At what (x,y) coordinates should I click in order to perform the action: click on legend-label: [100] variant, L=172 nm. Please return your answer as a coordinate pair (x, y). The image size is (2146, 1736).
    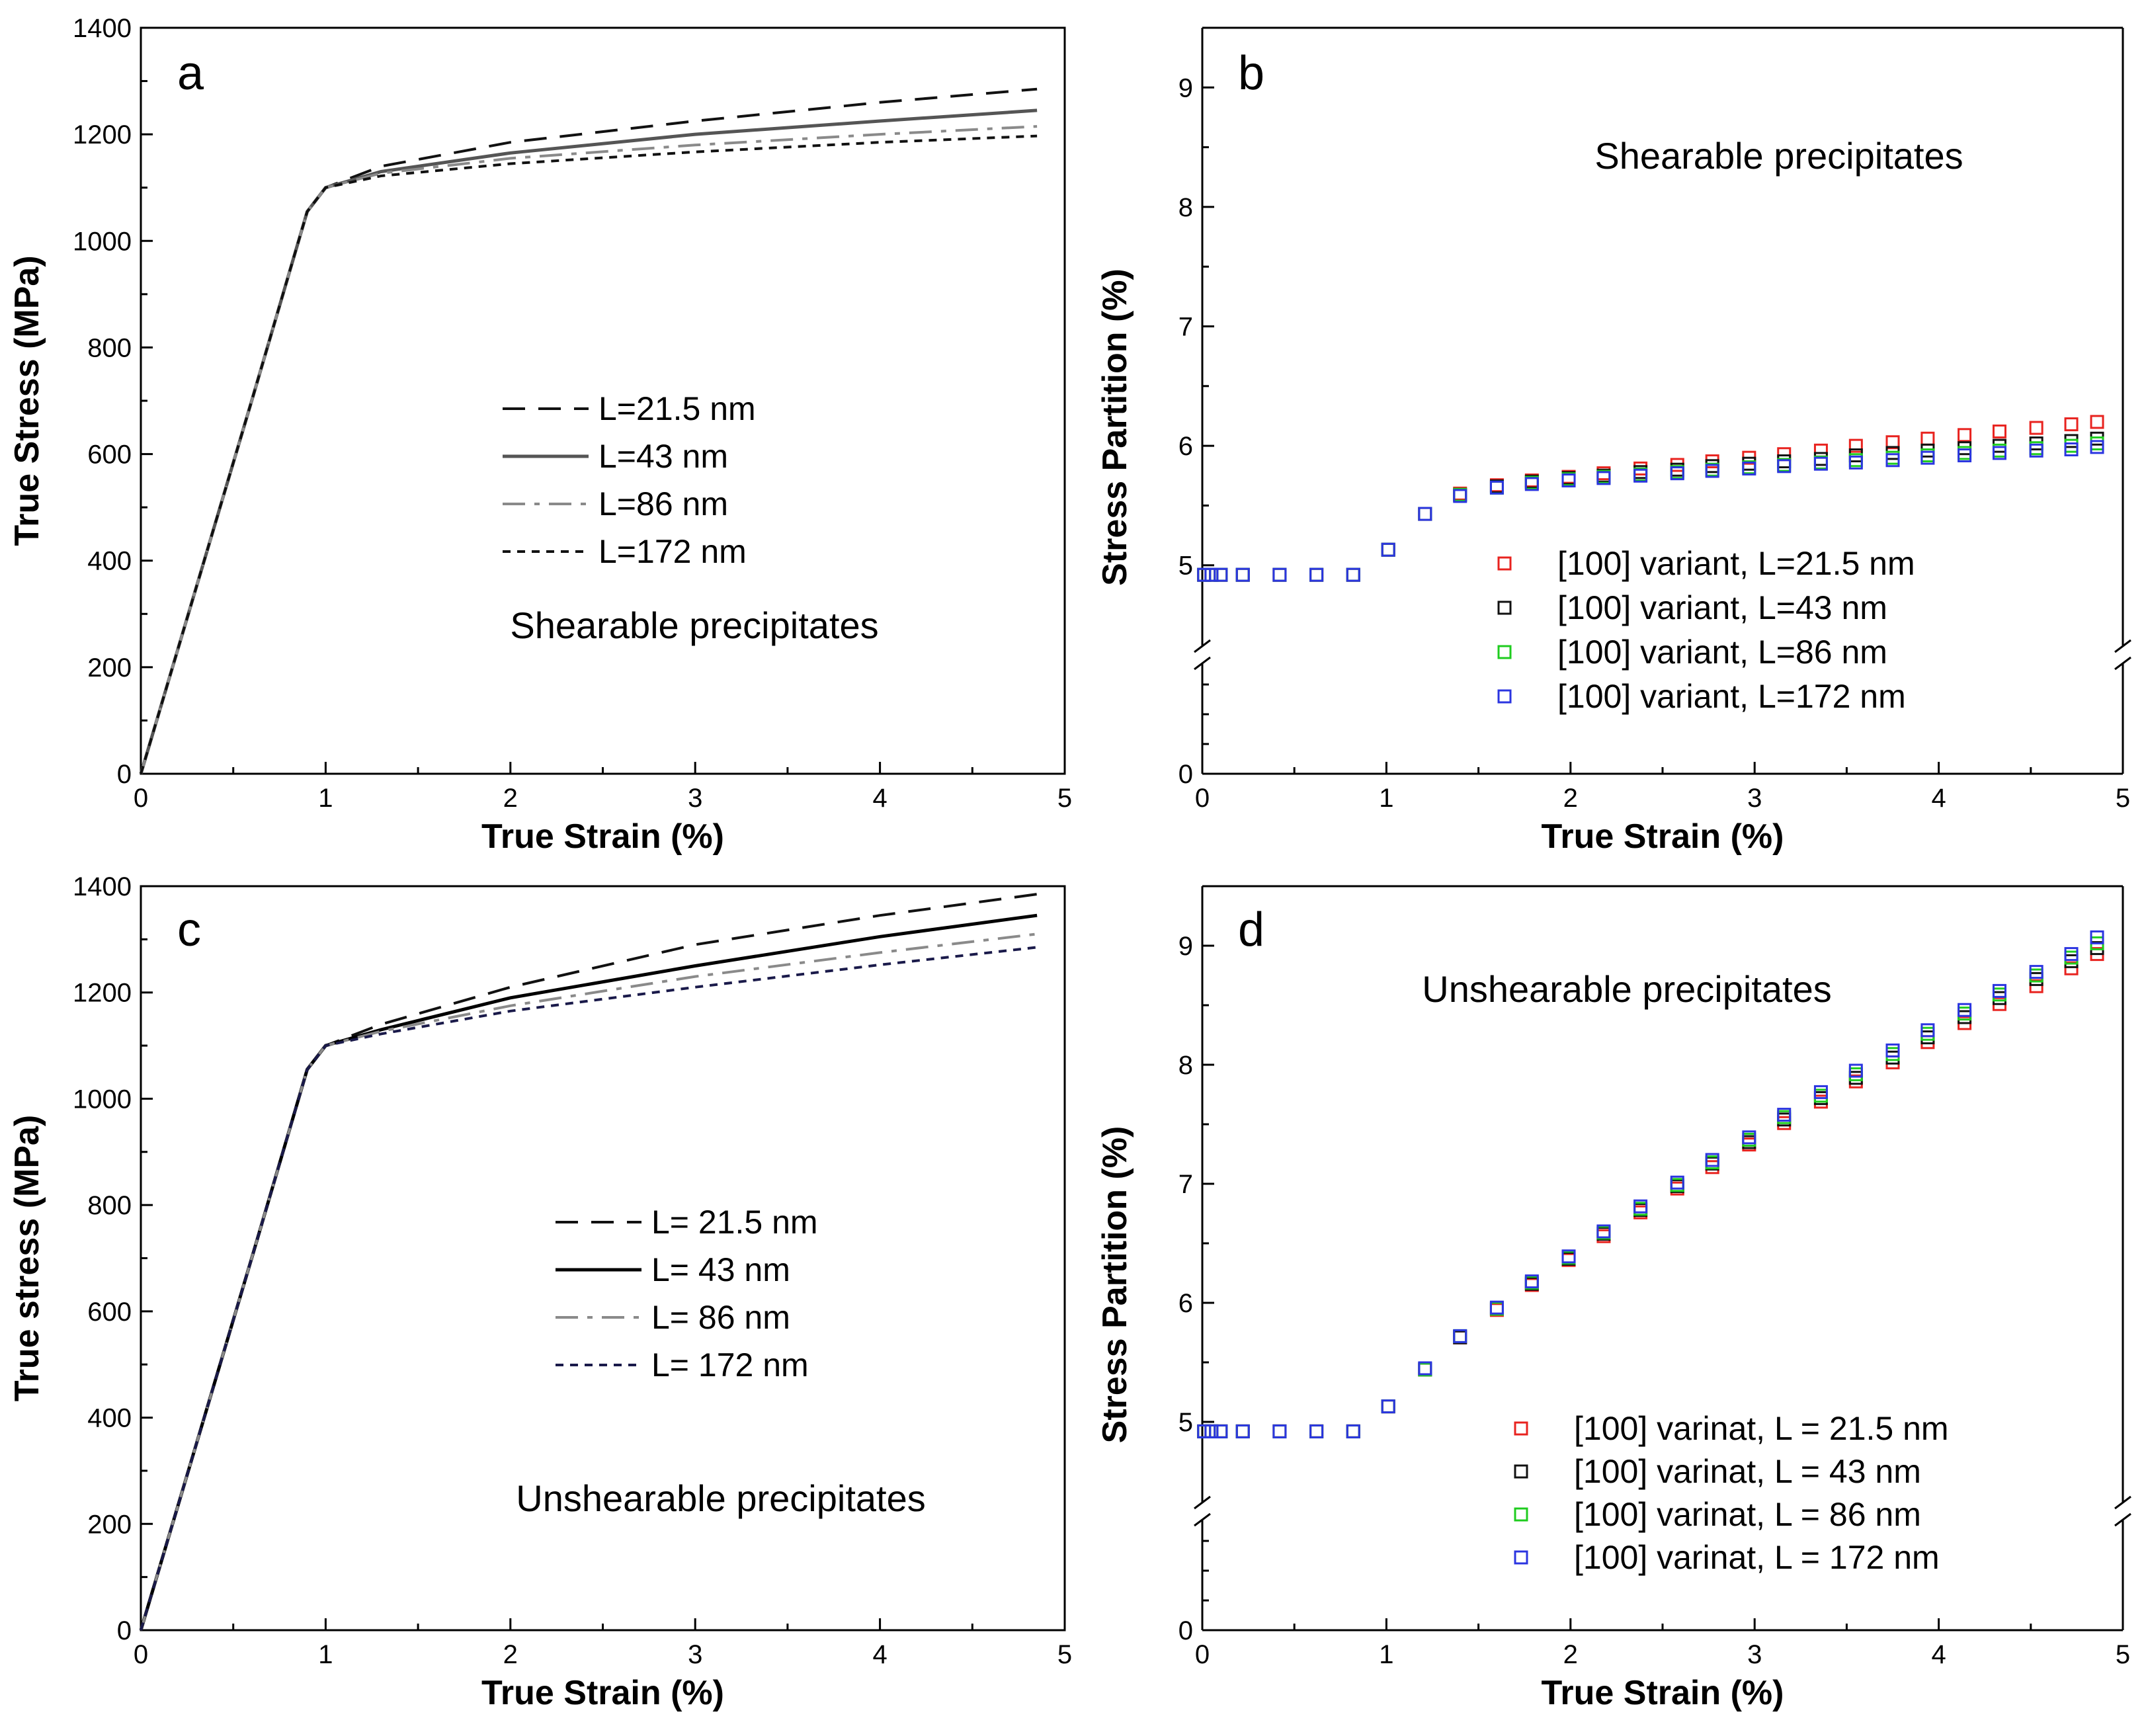
    Looking at the image, I should click on (1731, 697).